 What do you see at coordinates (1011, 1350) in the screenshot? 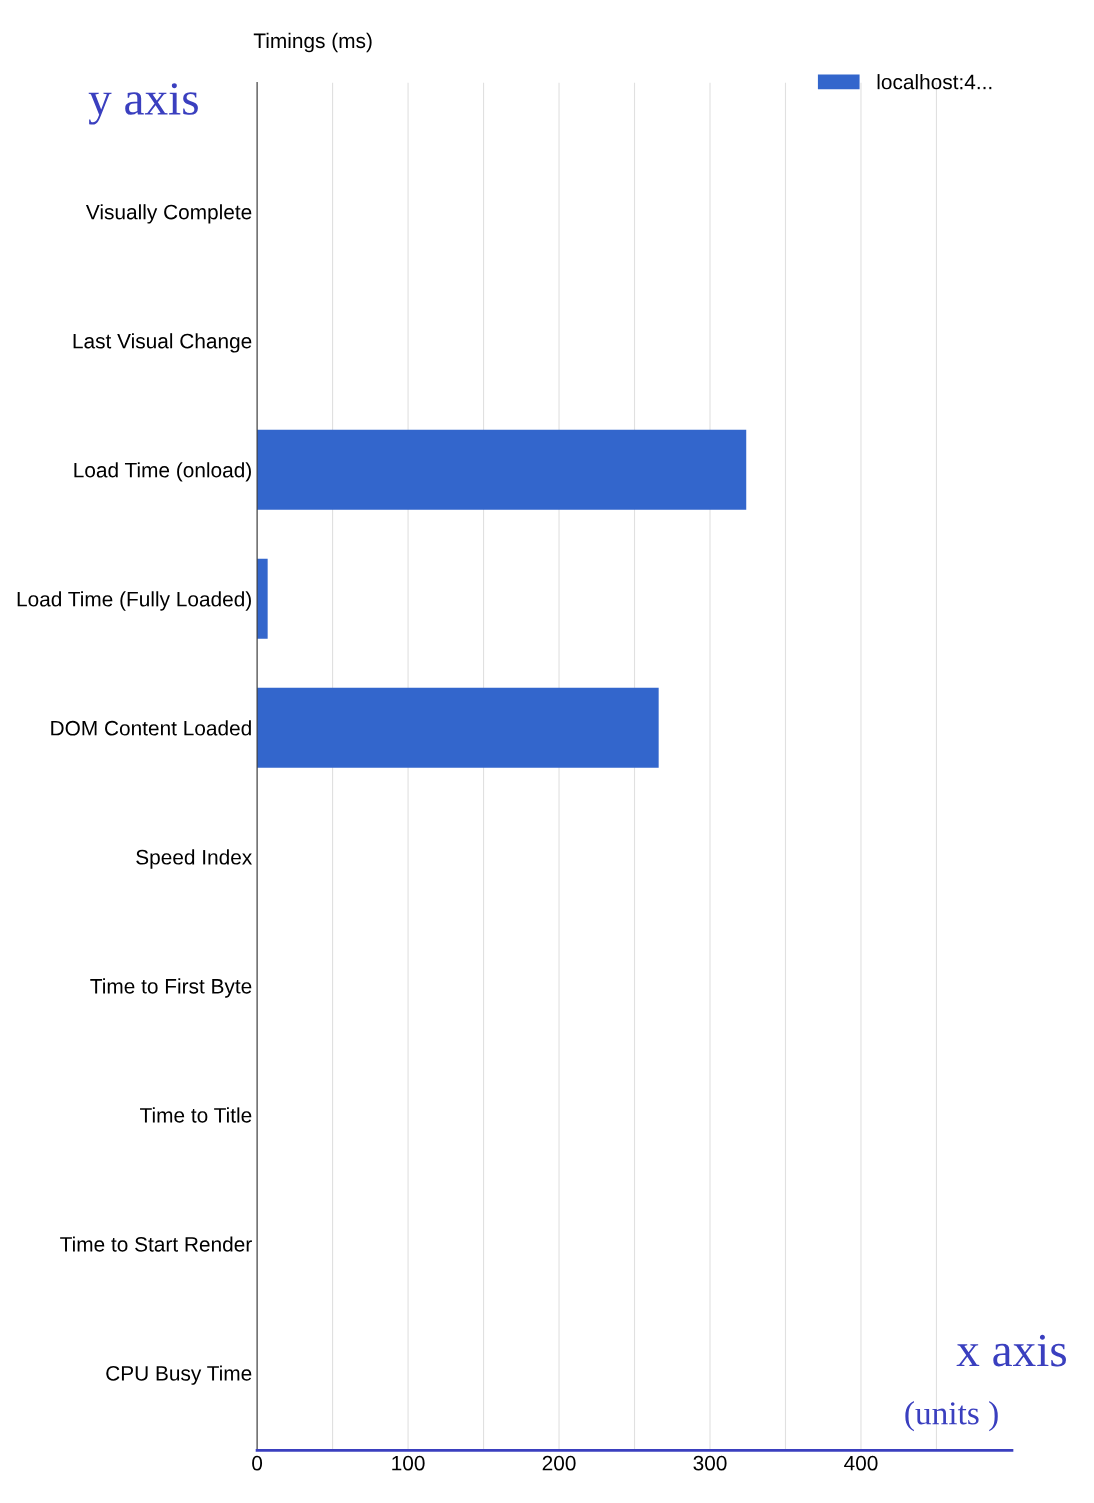
I see `annotation: x axis` at bounding box center [1011, 1350].